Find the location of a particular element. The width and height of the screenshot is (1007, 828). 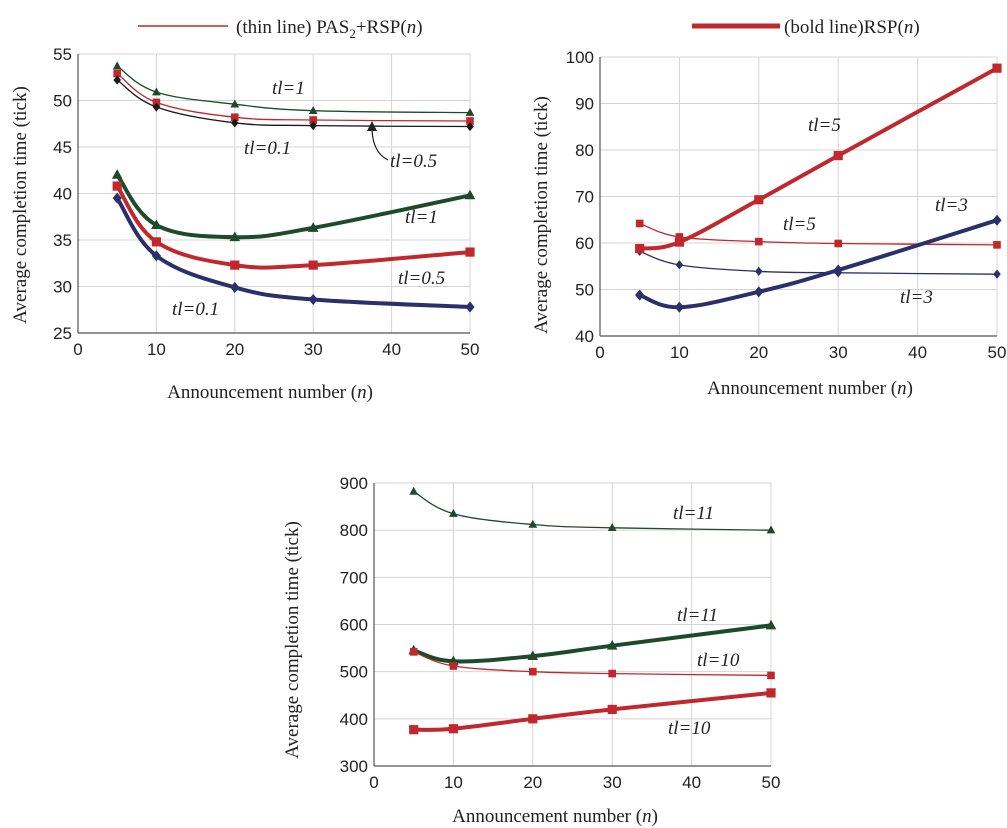

chart-3-xlabel: Announcement number (n) is located at coordinates (555, 816).